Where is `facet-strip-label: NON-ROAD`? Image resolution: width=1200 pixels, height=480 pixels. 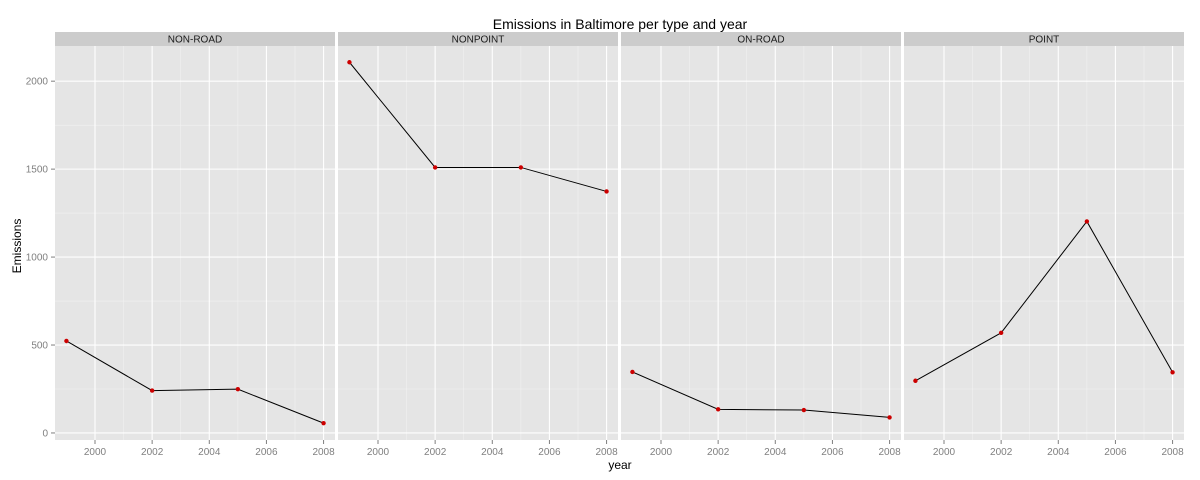
facet-strip-label: NON-ROAD is located at coordinates (195, 40).